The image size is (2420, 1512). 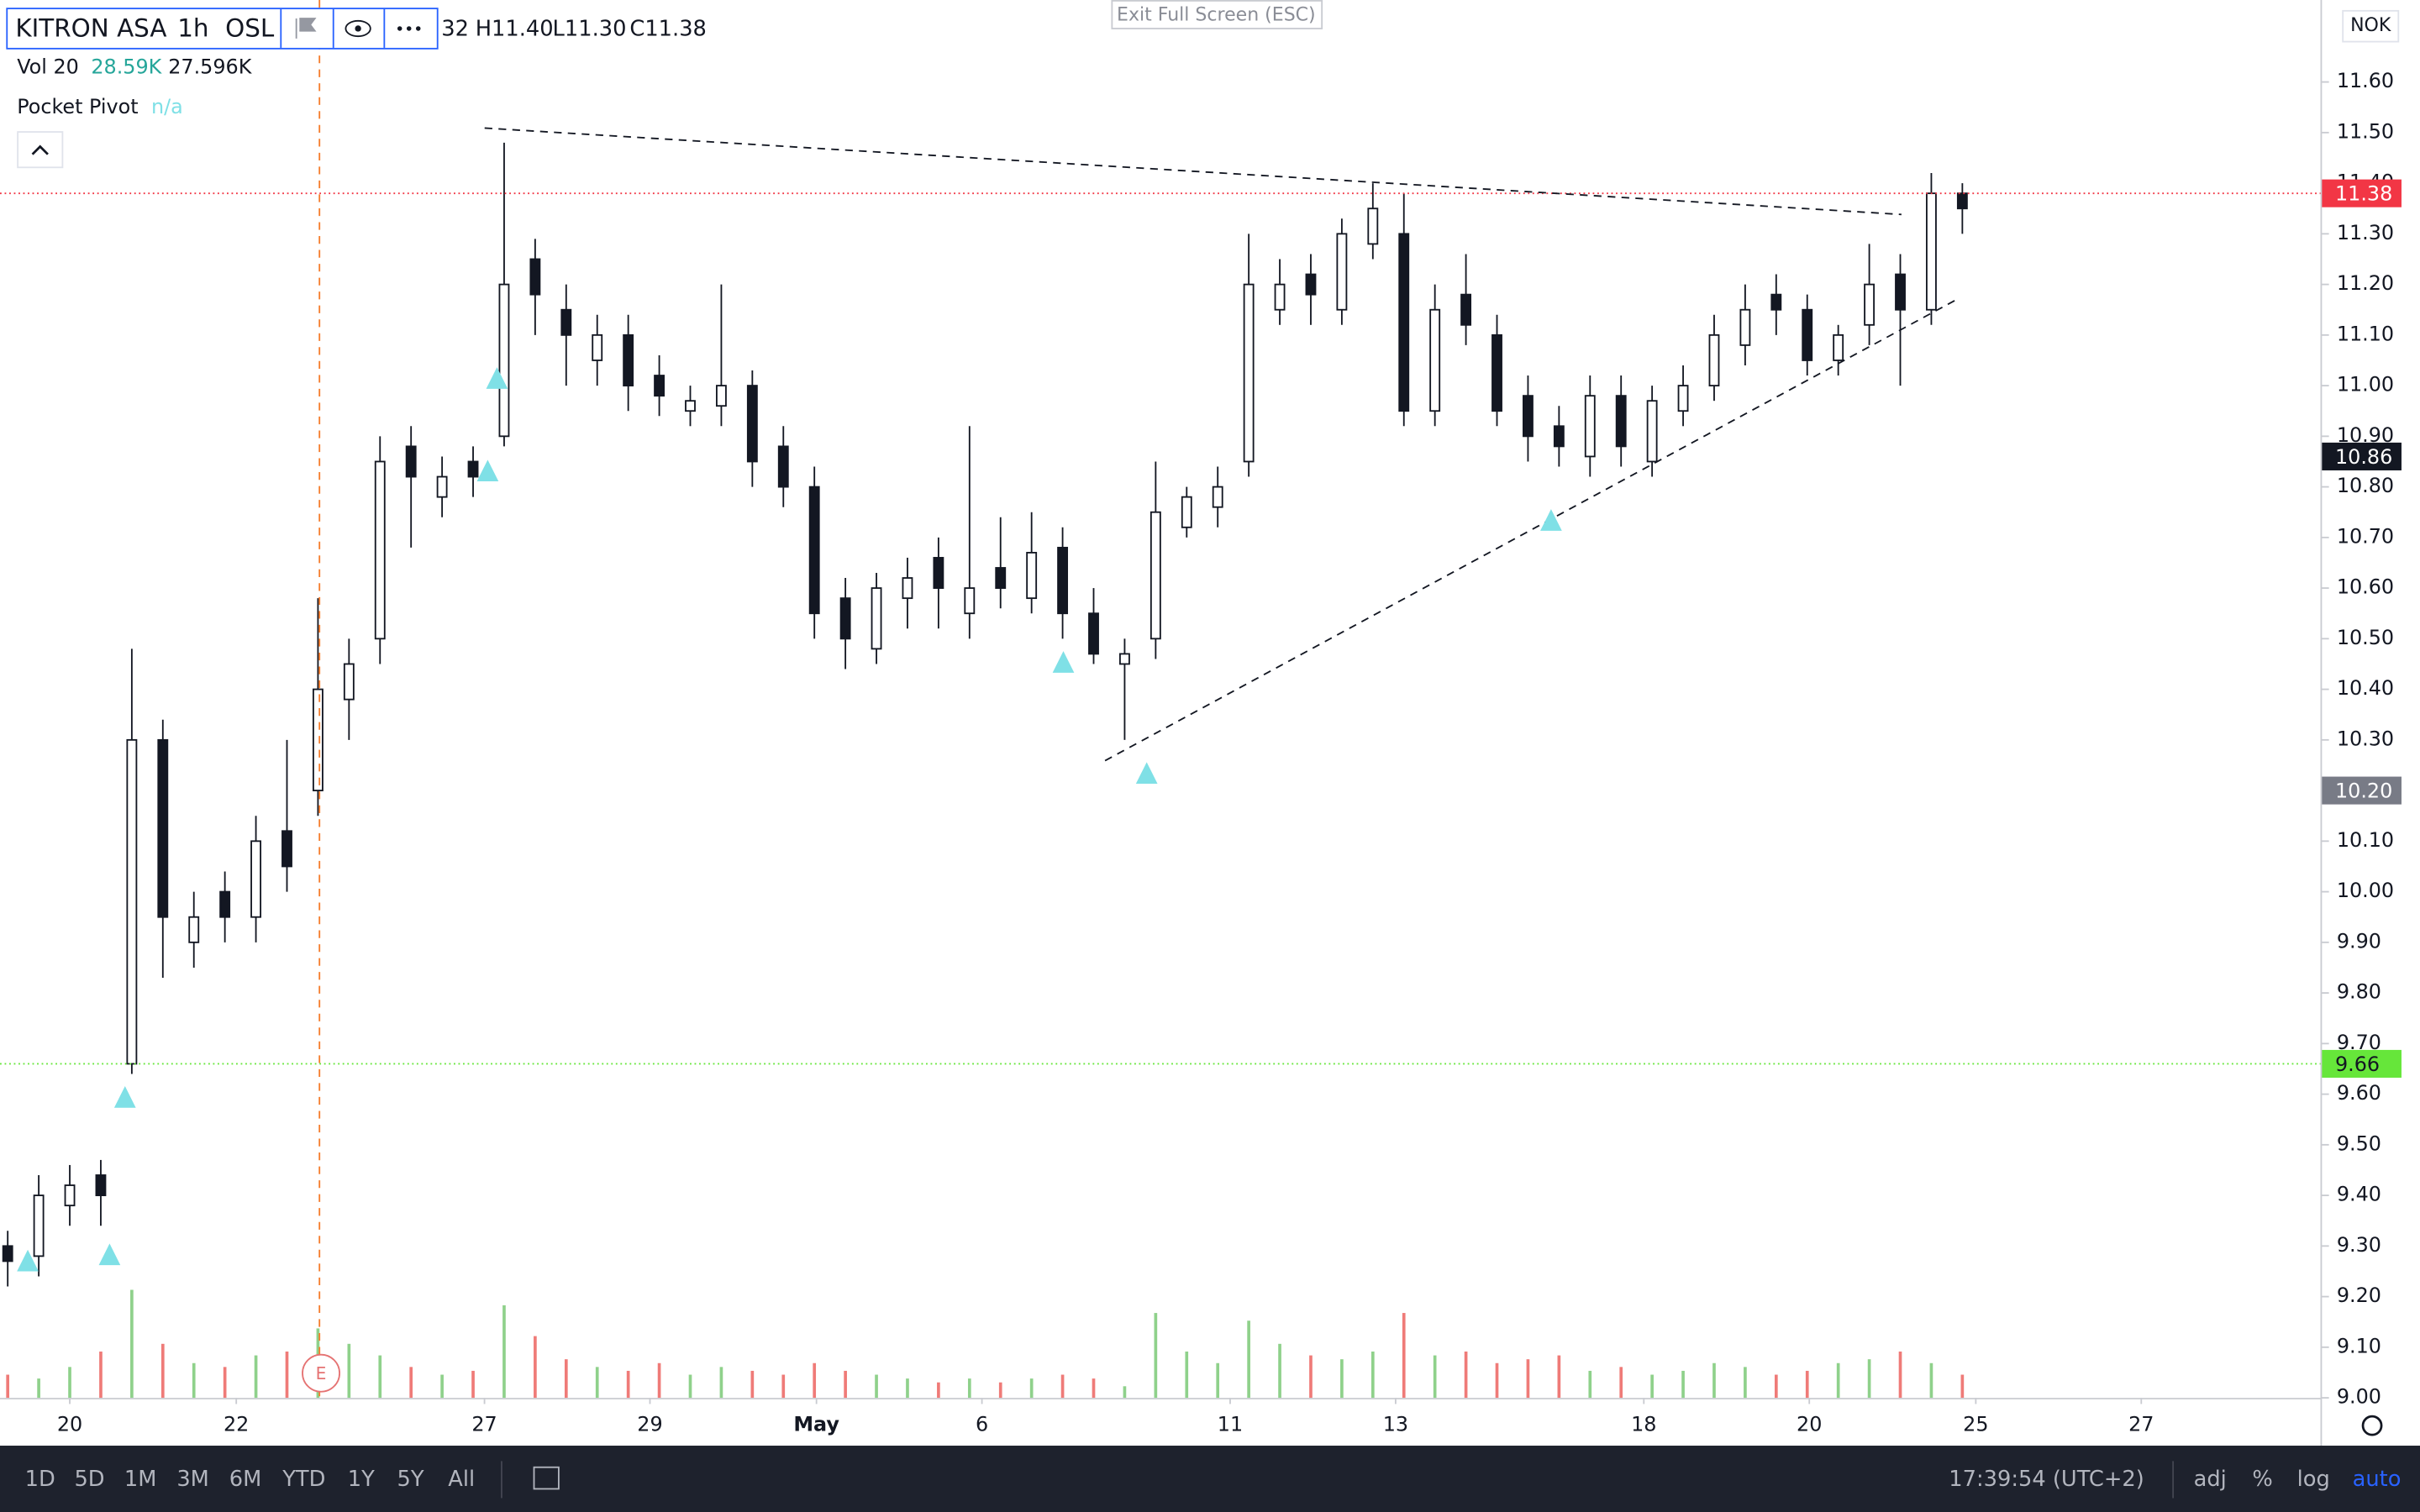 What do you see at coordinates (462, 1479) in the screenshot?
I see `range-button: All` at bounding box center [462, 1479].